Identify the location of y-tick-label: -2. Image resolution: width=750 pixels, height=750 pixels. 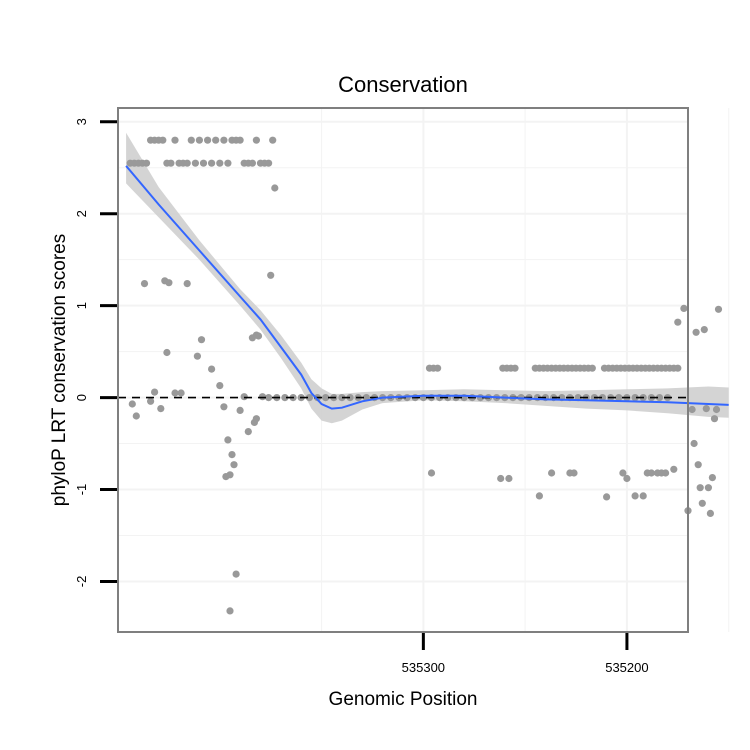
(81, 582).